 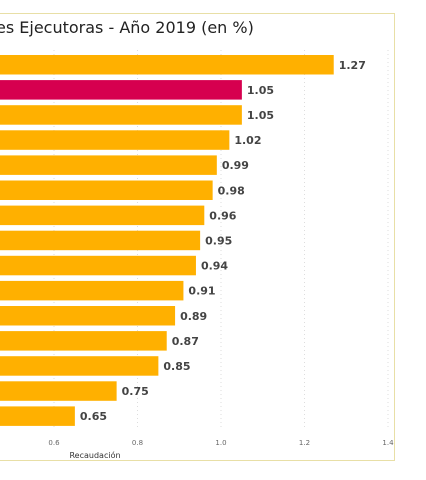 I want to click on x-tick-label: 1.2, so click(x=304, y=443).